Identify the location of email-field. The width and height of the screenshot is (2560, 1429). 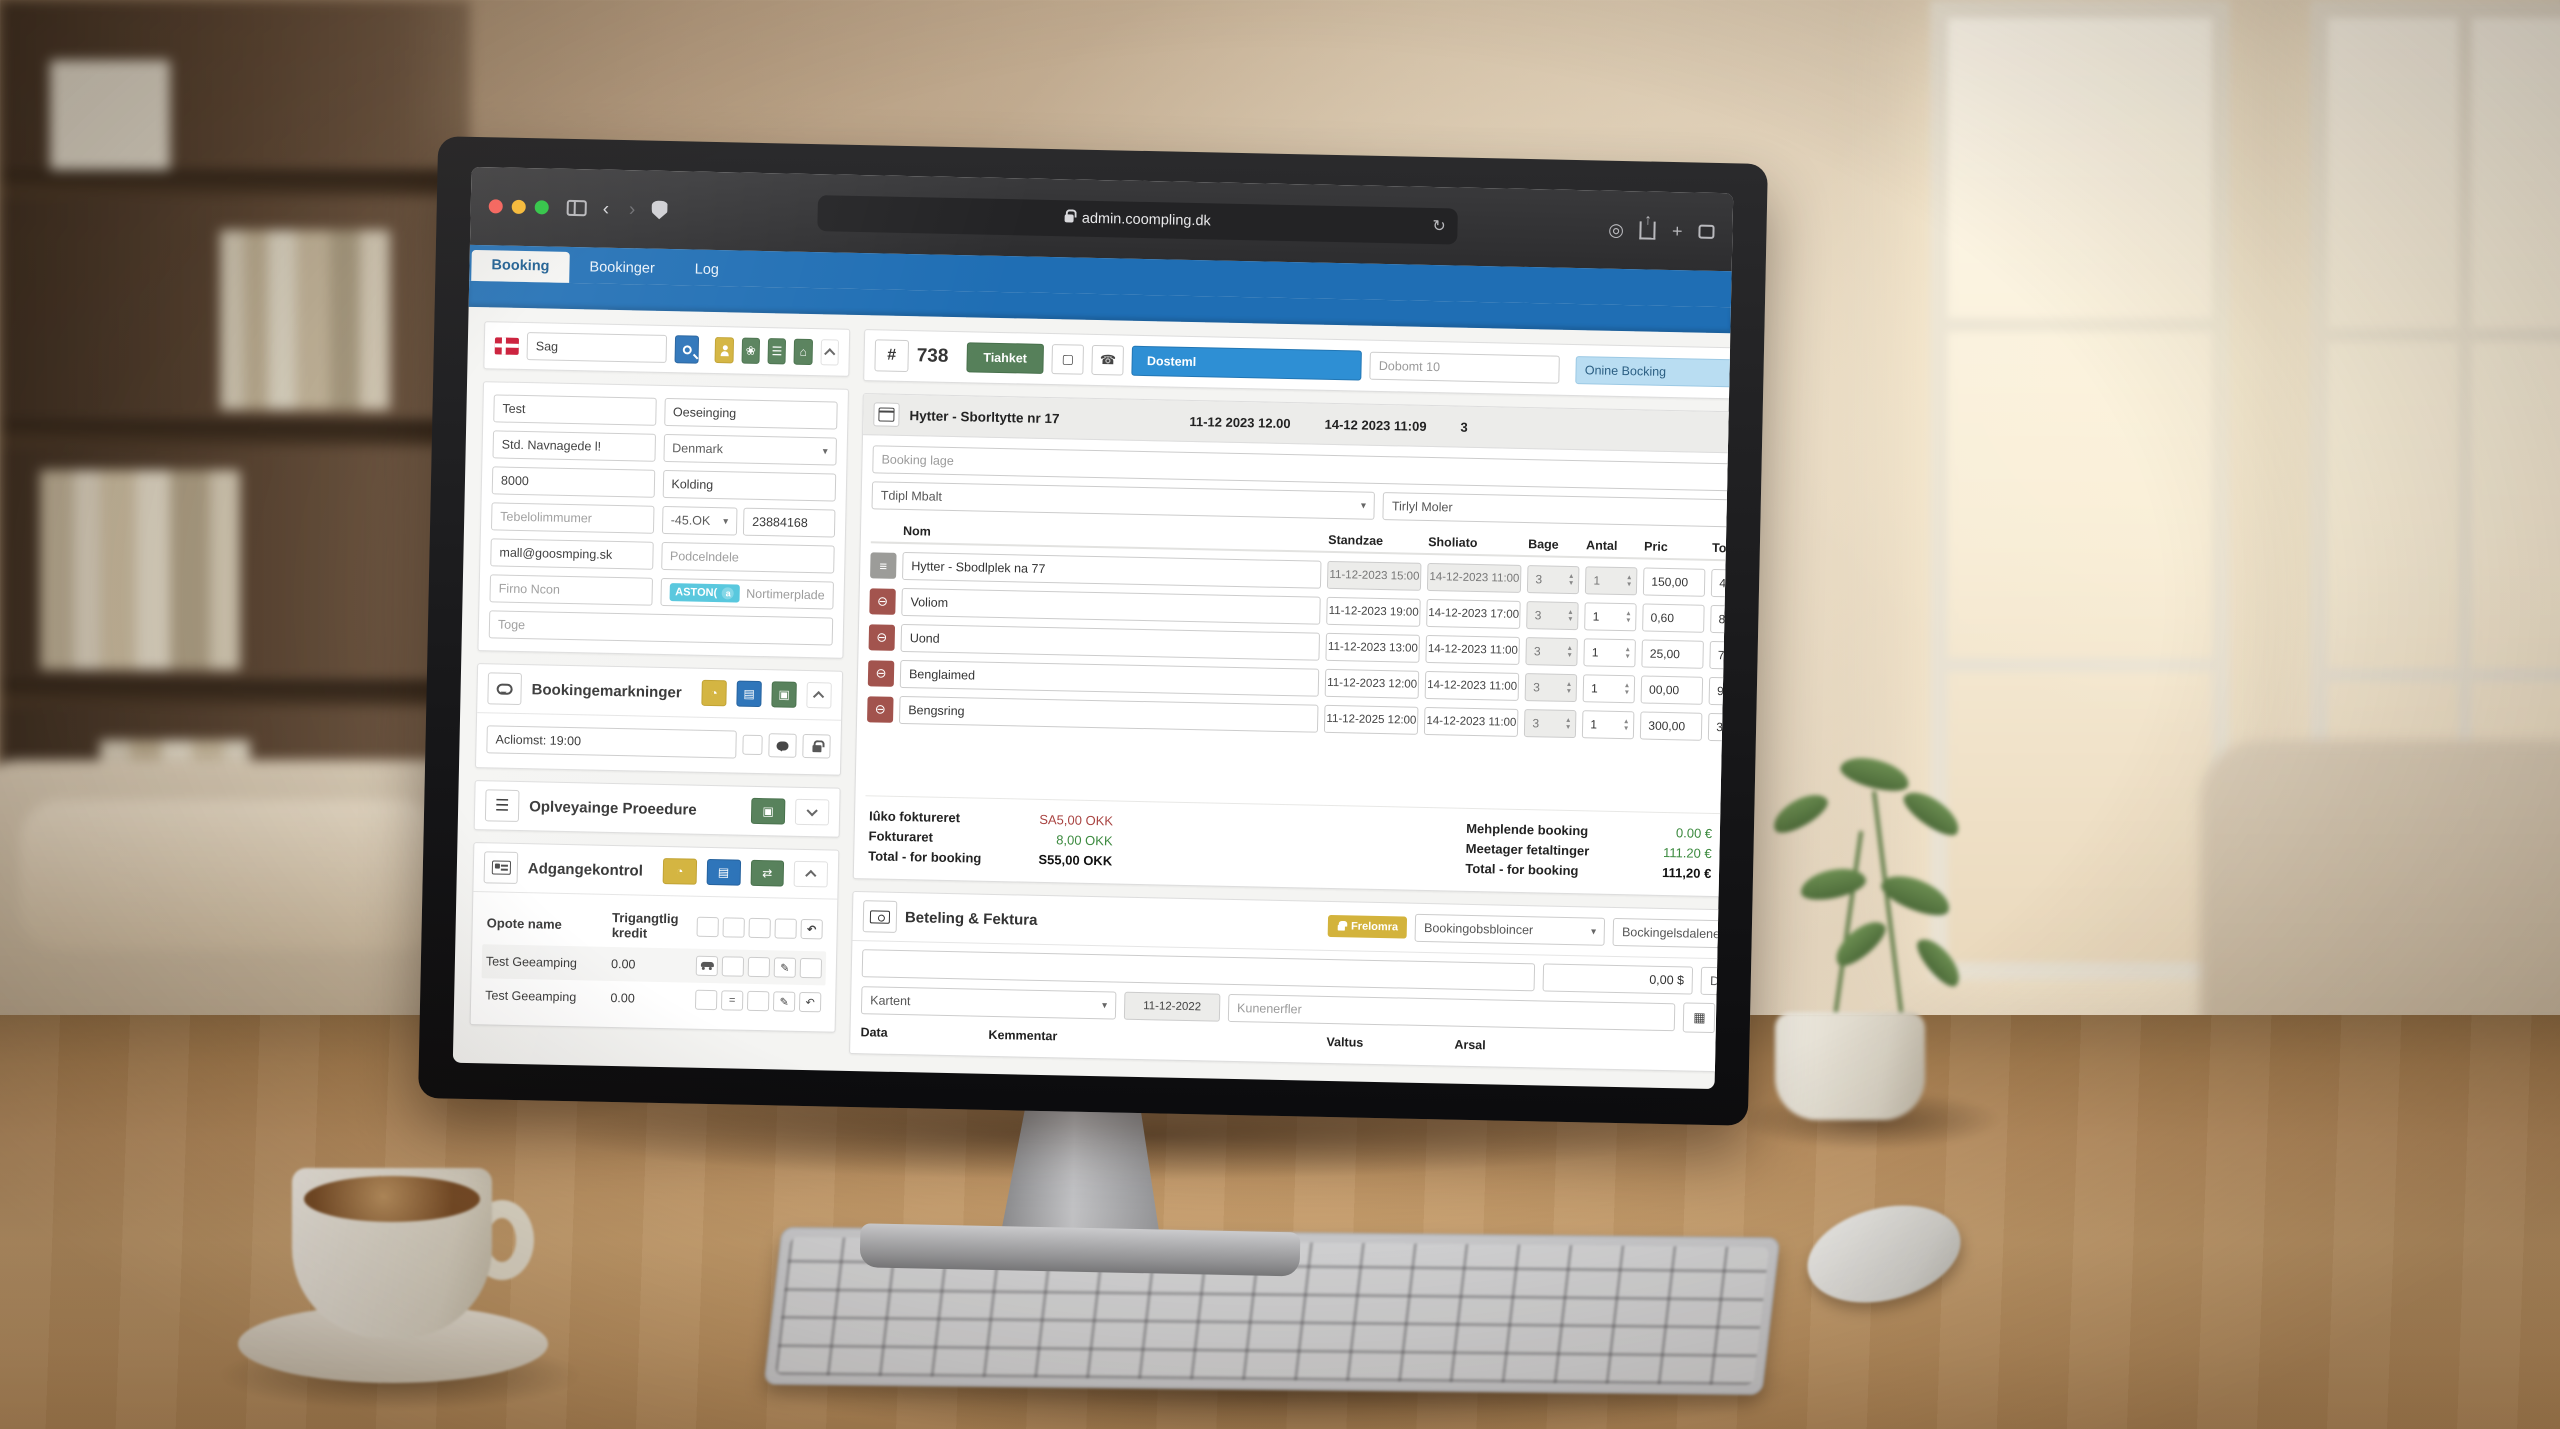
(572, 554).